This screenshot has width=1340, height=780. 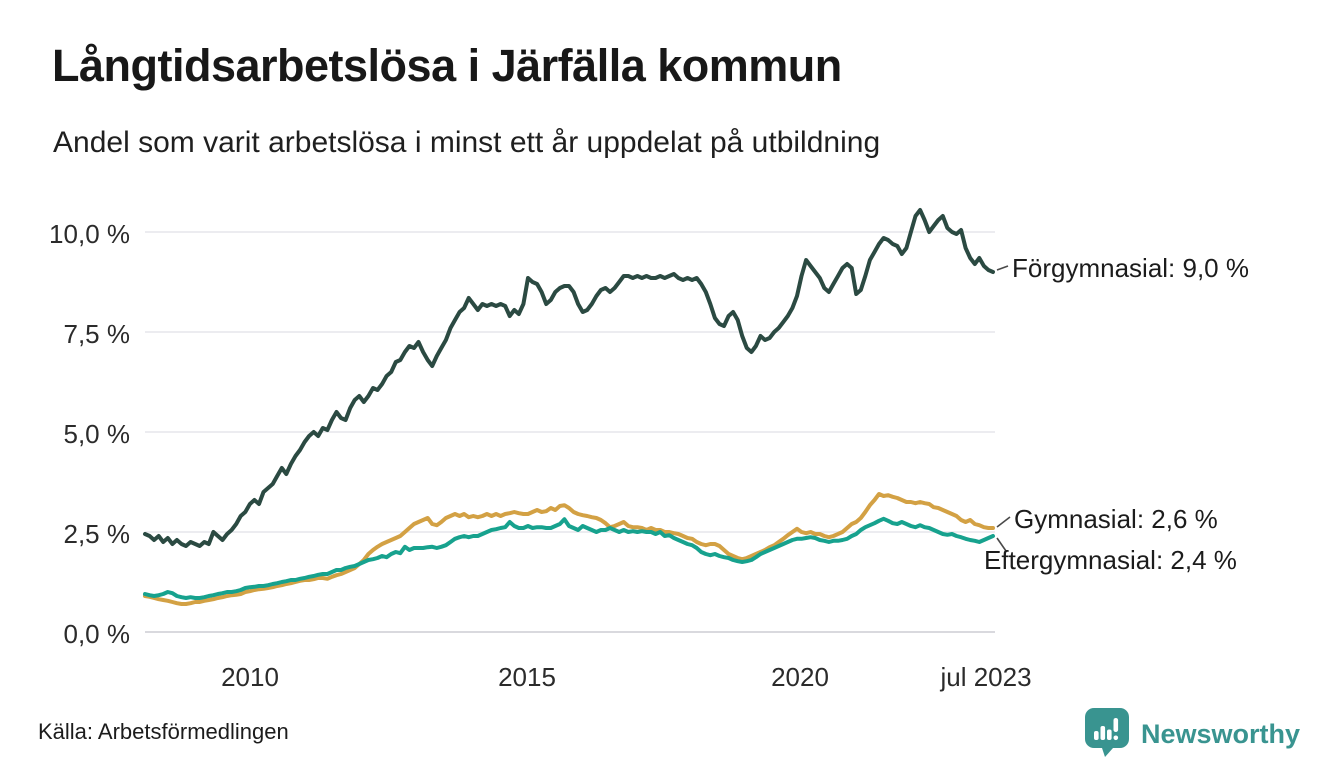 I want to click on newsworthy-logo-icon, so click(x=1107, y=734).